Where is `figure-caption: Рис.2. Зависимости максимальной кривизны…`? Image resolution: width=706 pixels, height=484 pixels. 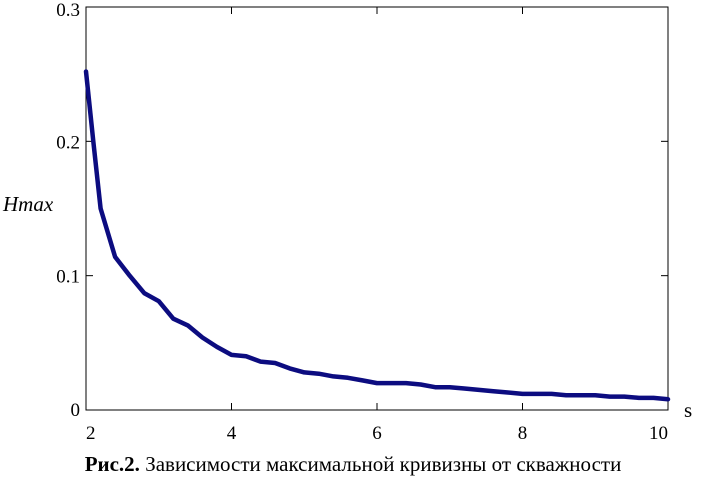
figure-caption: Рис.2. Зависимости максимальной кривизны… is located at coordinates (353, 464).